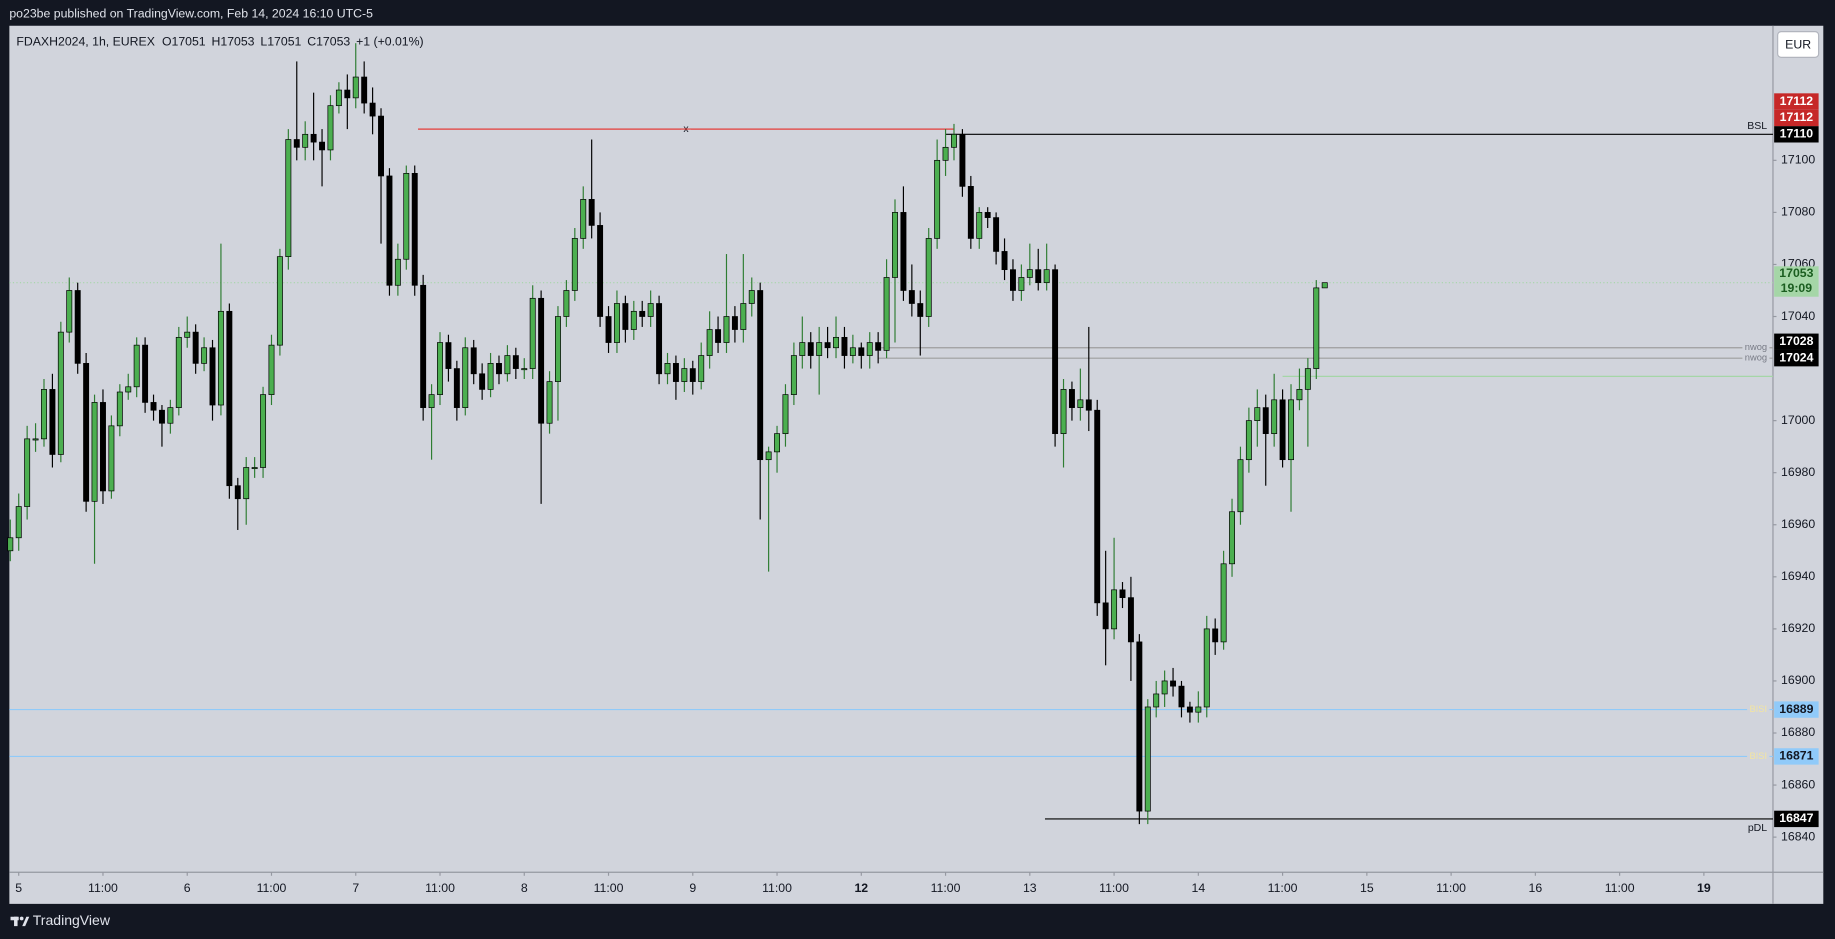 Image resolution: width=1835 pixels, height=939 pixels. I want to click on y-tick-label: 16860, so click(1798, 784).